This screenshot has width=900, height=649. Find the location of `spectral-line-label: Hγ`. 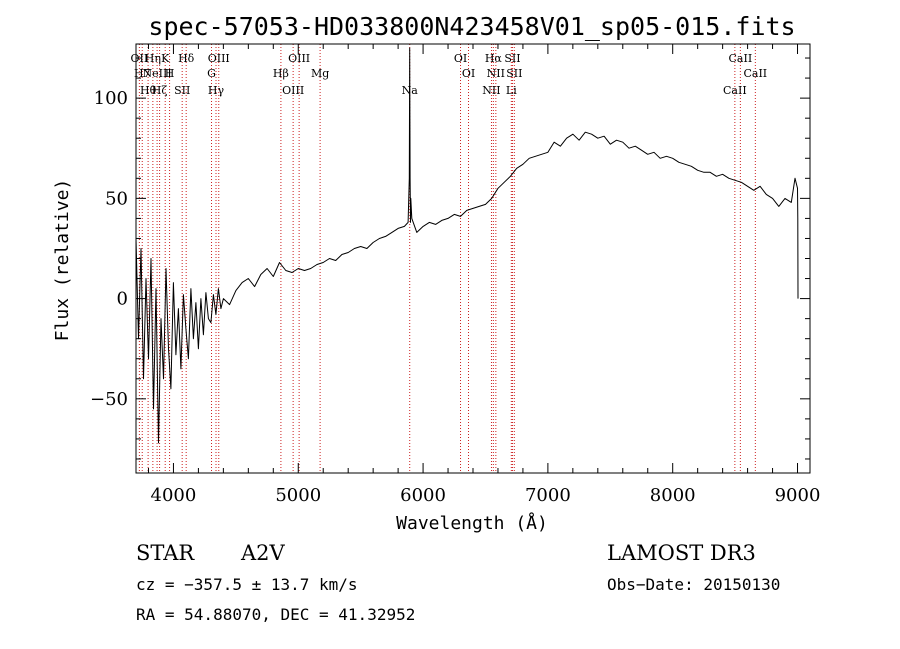

spectral-line-label: Hγ is located at coordinates (216, 90).